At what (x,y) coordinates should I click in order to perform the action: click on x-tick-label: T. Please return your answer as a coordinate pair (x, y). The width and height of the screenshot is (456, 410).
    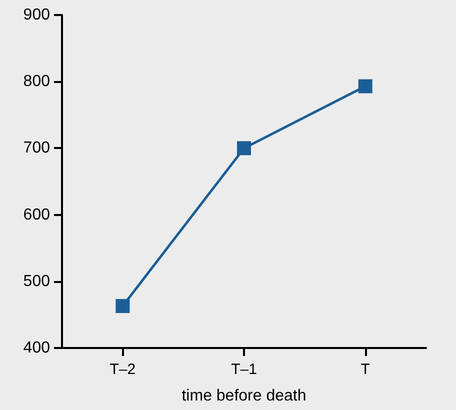
    Looking at the image, I should click on (365, 369).